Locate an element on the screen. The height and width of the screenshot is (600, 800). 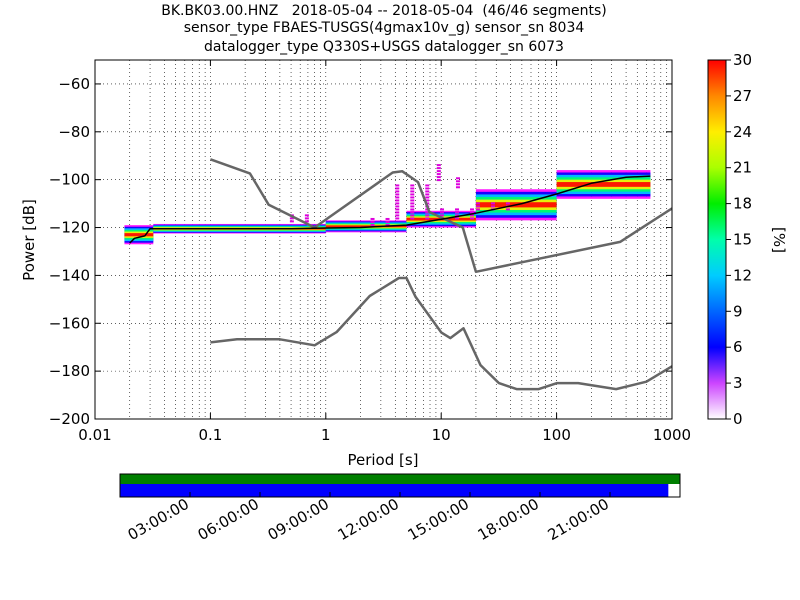
y-tick-label: −160 is located at coordinates (69, 323).